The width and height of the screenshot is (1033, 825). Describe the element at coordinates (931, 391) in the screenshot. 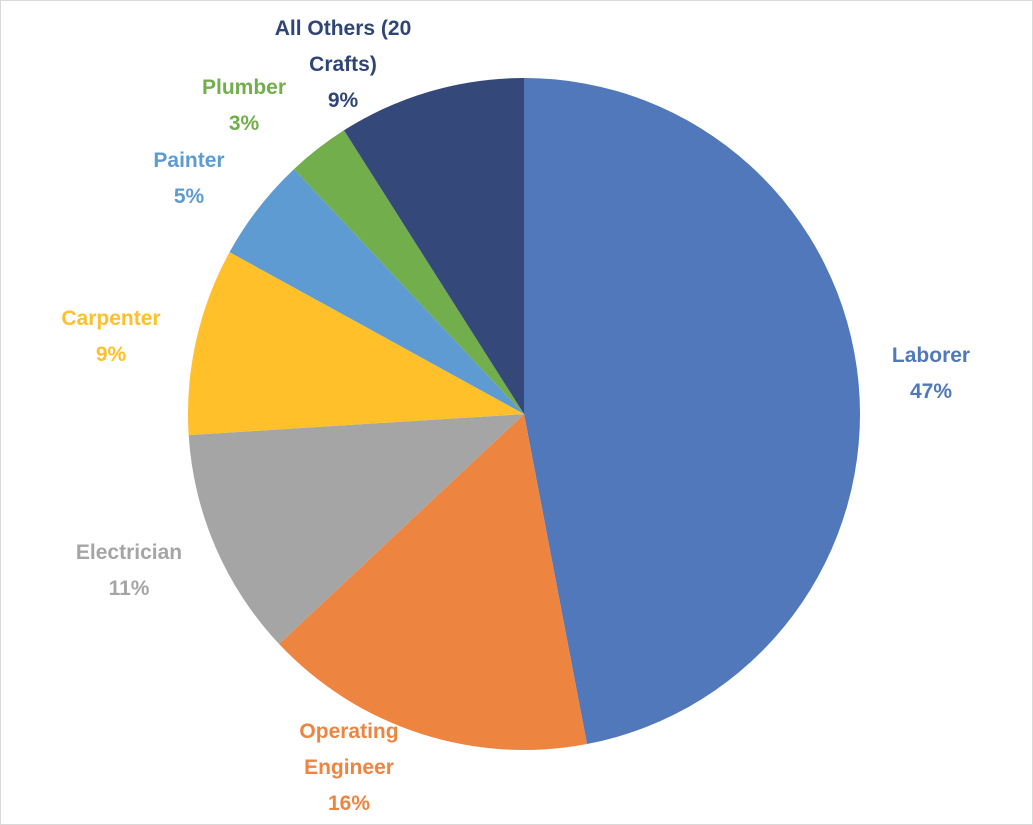

I see `value-label: 47%` at that location.